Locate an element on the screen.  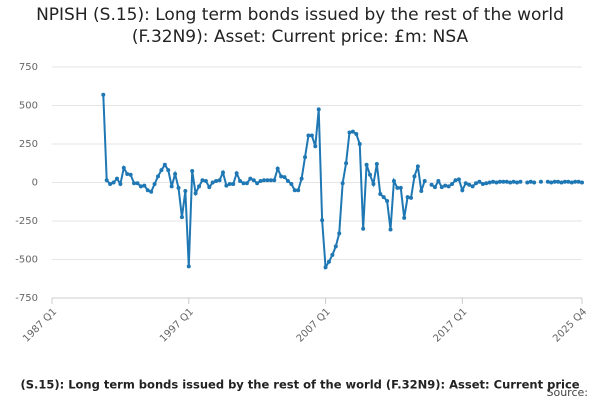
y-tick-label: 750 is located at coordinates (28, 67).